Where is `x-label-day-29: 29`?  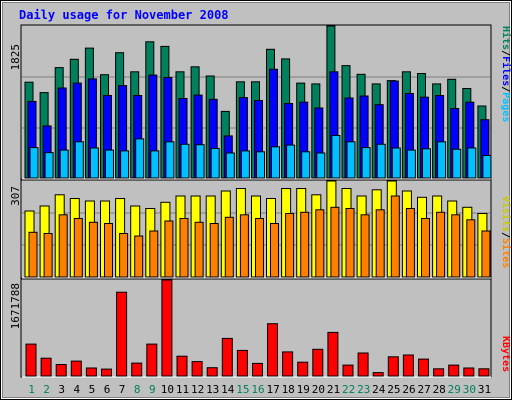 x-label-day-29: 29 is located at coordinates (454, 389).